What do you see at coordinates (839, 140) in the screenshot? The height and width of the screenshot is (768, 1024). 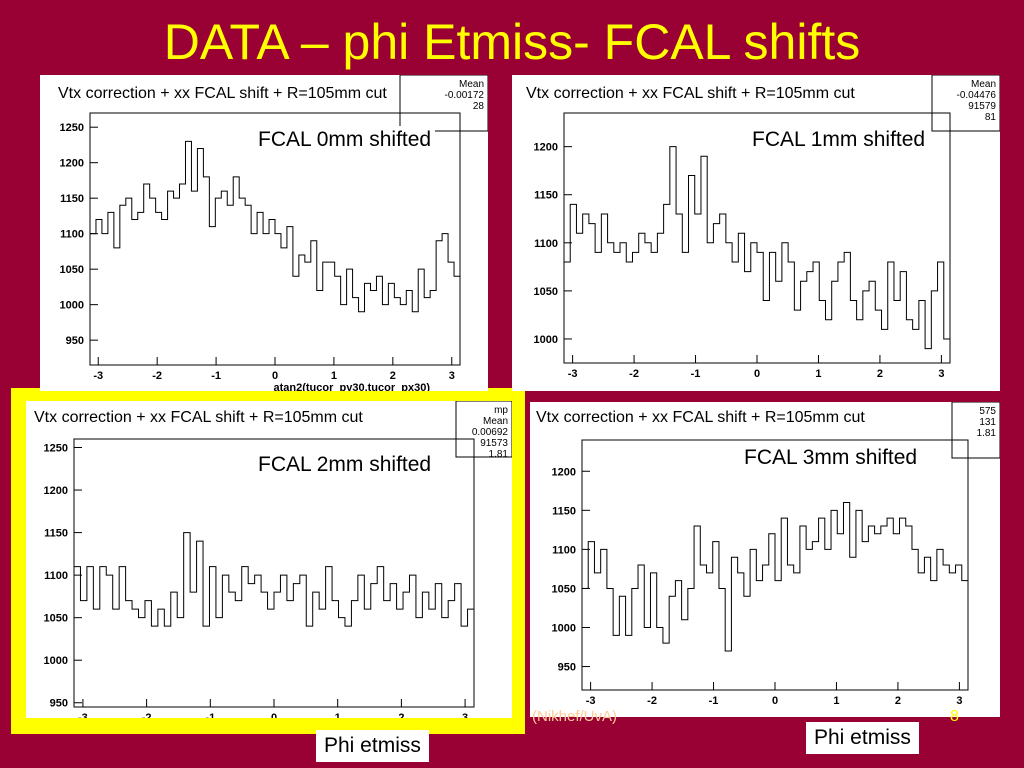 I see `histogram-note: FCAL 1mm shifted` at bounding box center [839, 140].